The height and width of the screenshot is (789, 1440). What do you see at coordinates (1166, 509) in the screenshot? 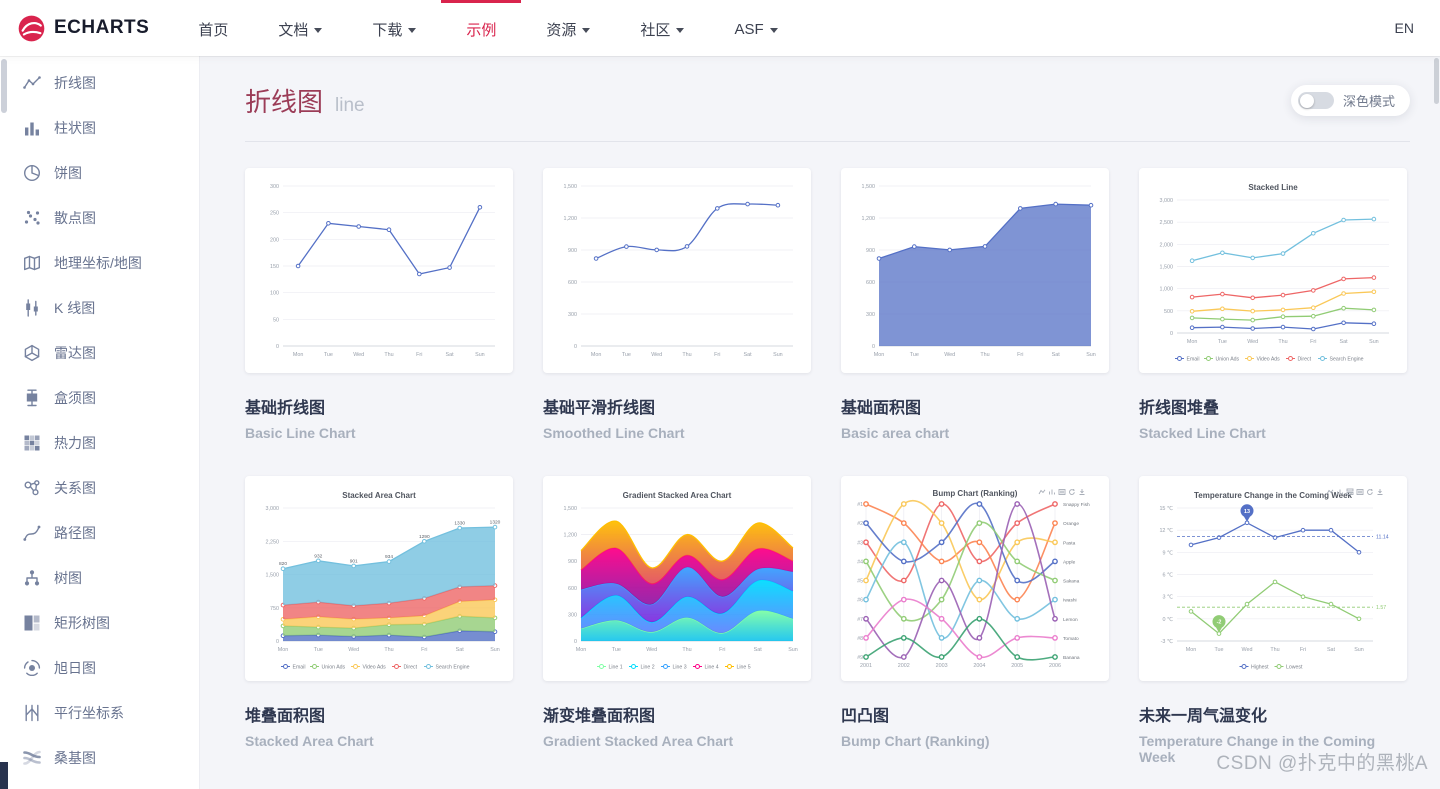
I see `y-axis-label: 15 ℃` at bounding box center [1166, 509].